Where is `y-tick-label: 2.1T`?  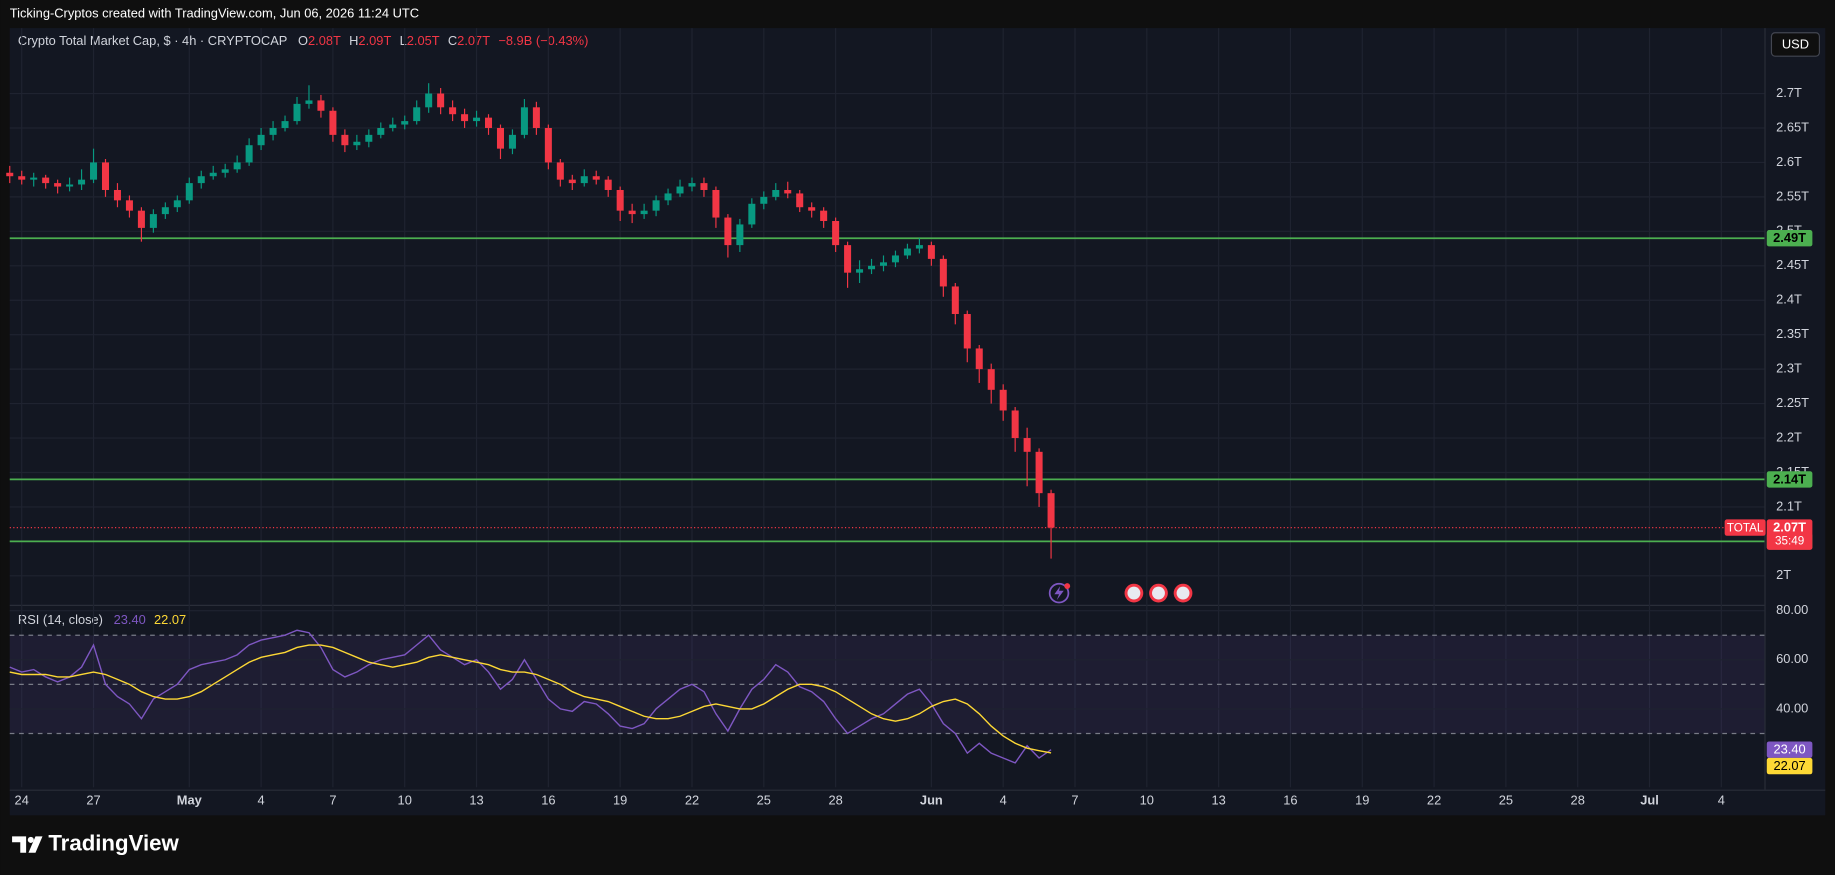
y-tick-label: 2.1T is located at coordinates (1789, 505).